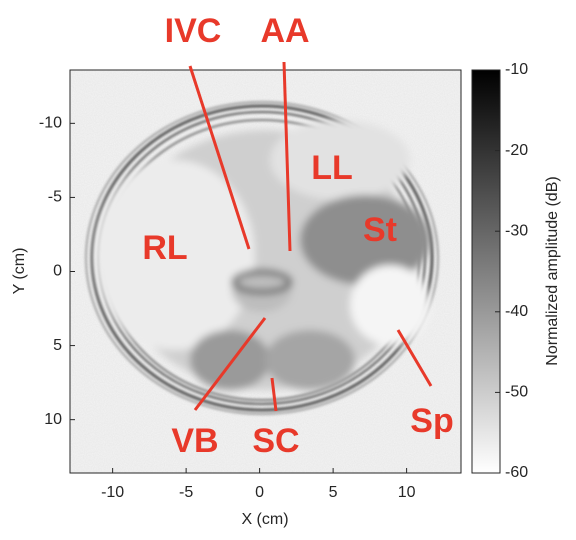 The width and height of the screenshot is (576, 540). What do you see at coordinates (259, 492) in the screenshot?
I see `x-tick-label: 0` at bounding box center [259, 492].